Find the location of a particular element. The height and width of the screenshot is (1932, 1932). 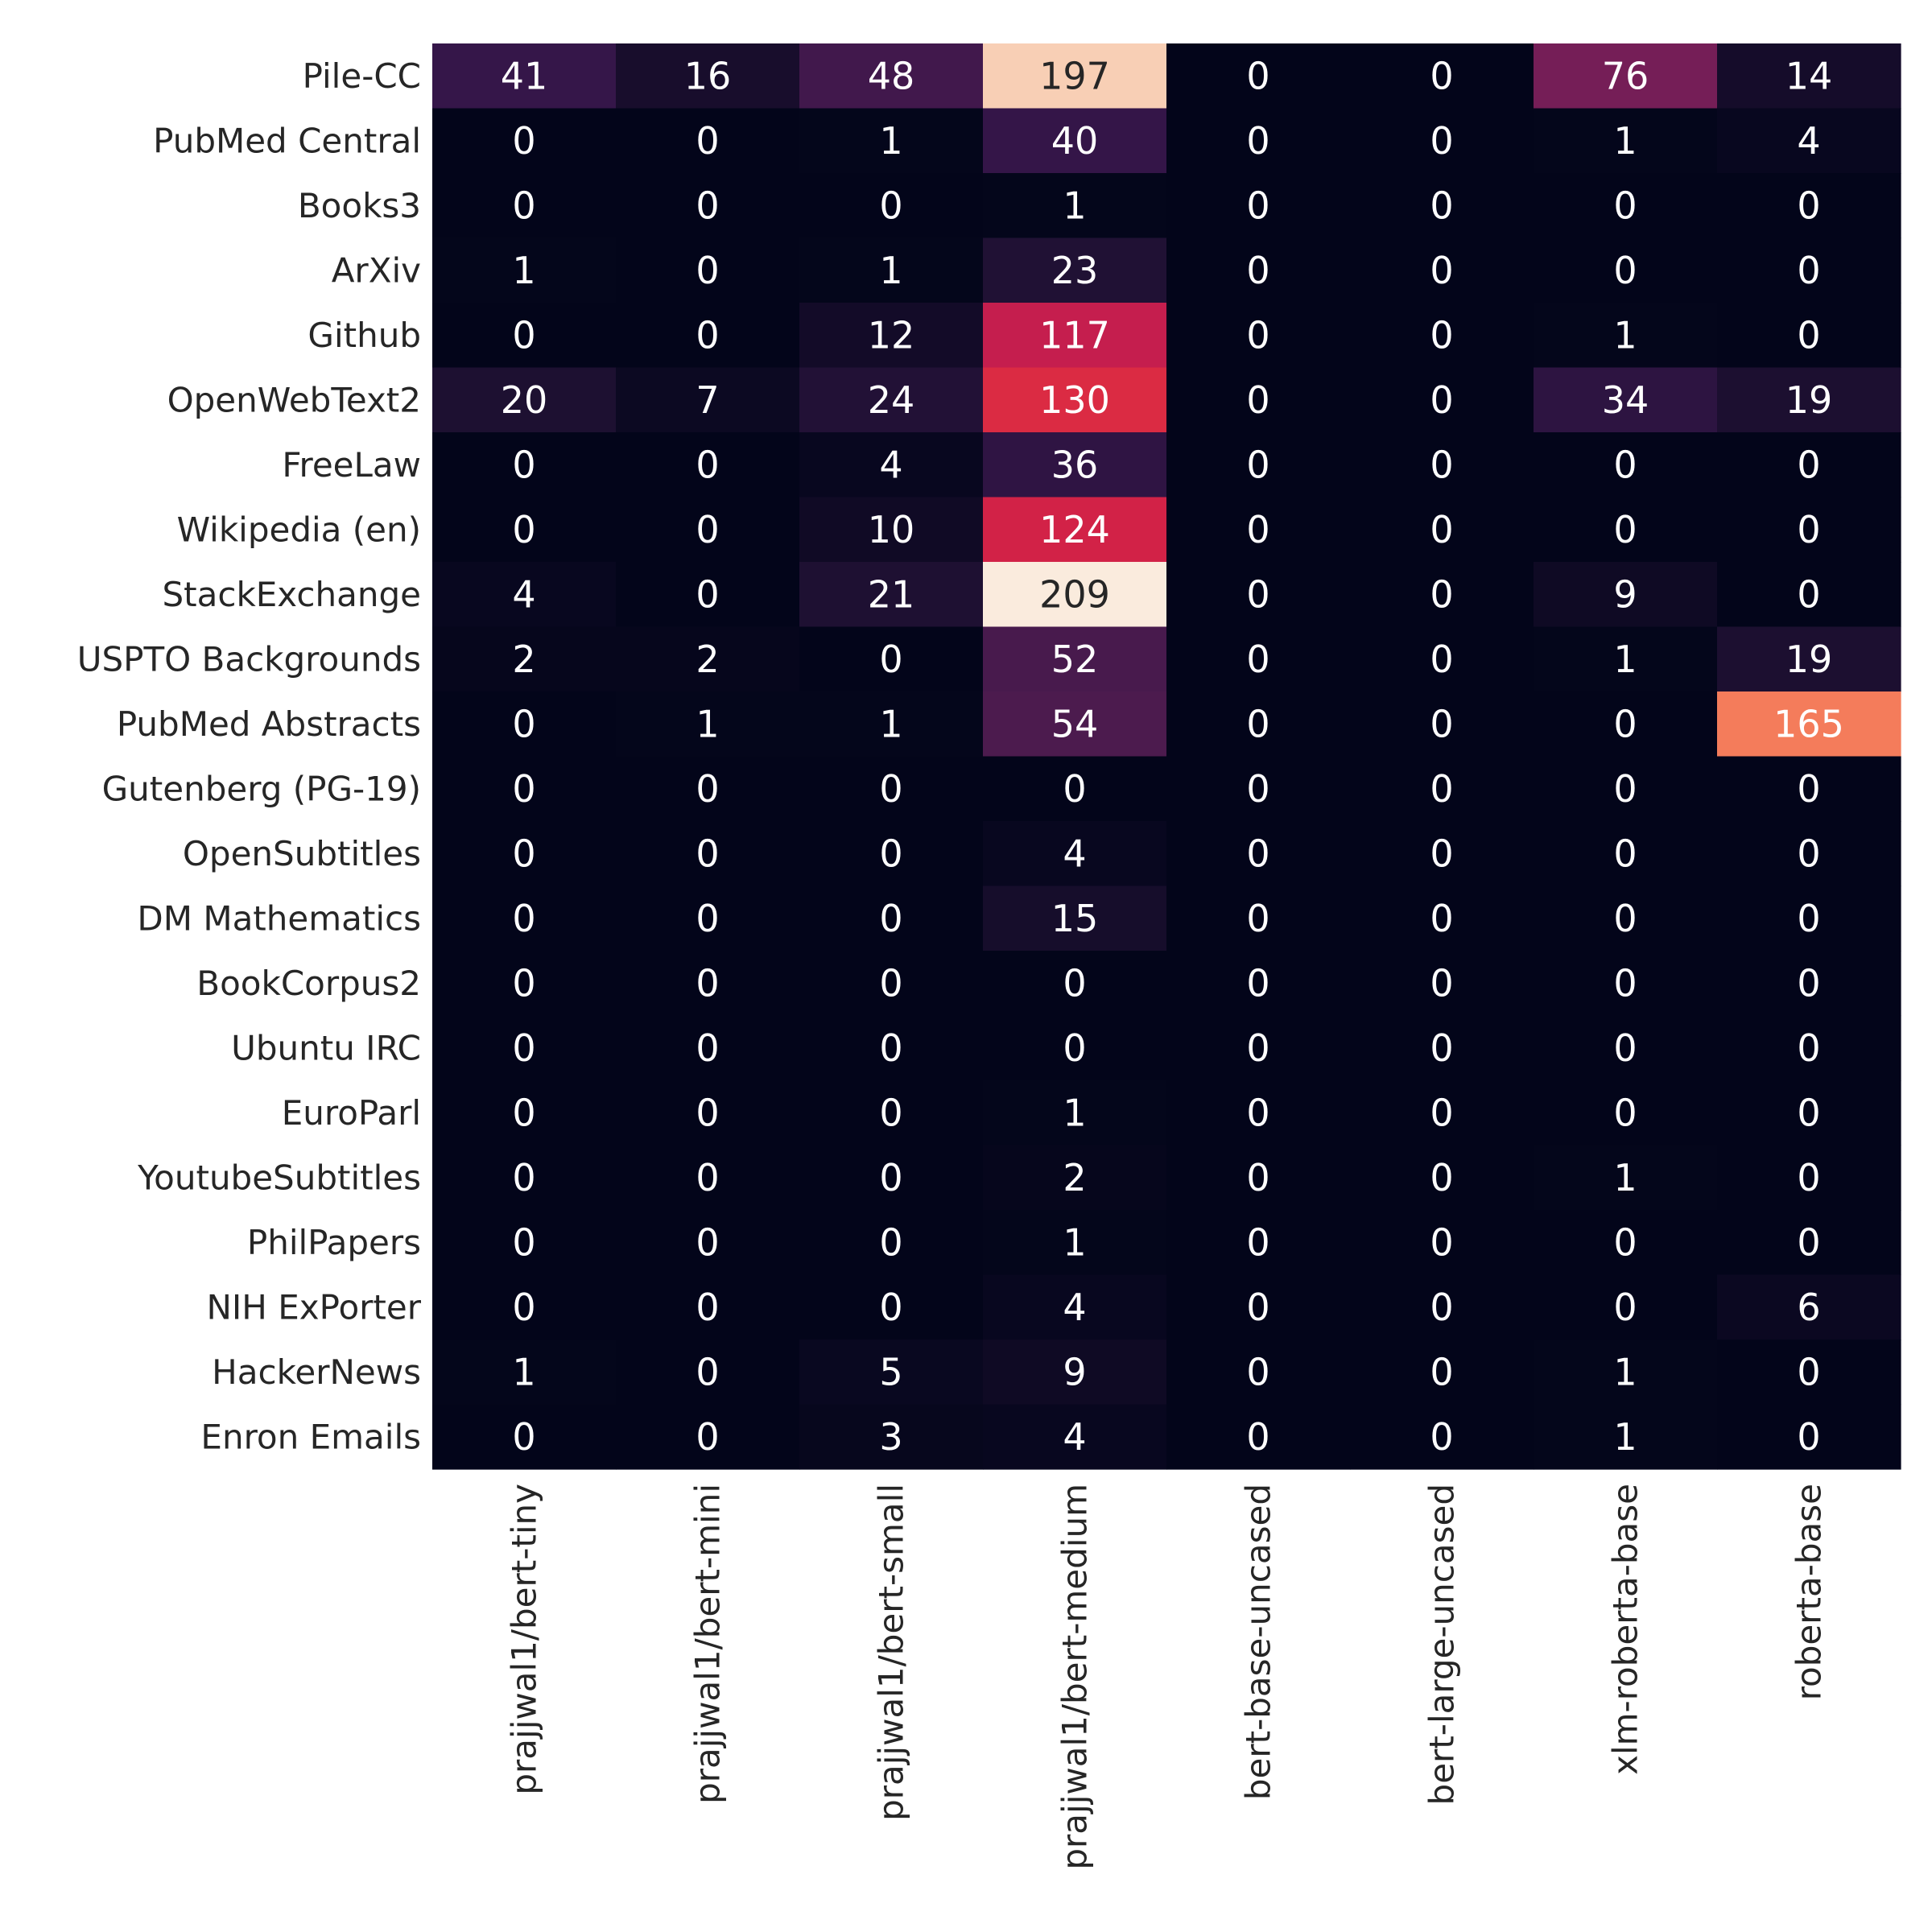

cell-value-label: 14 is located at coordinates (1809, 75).